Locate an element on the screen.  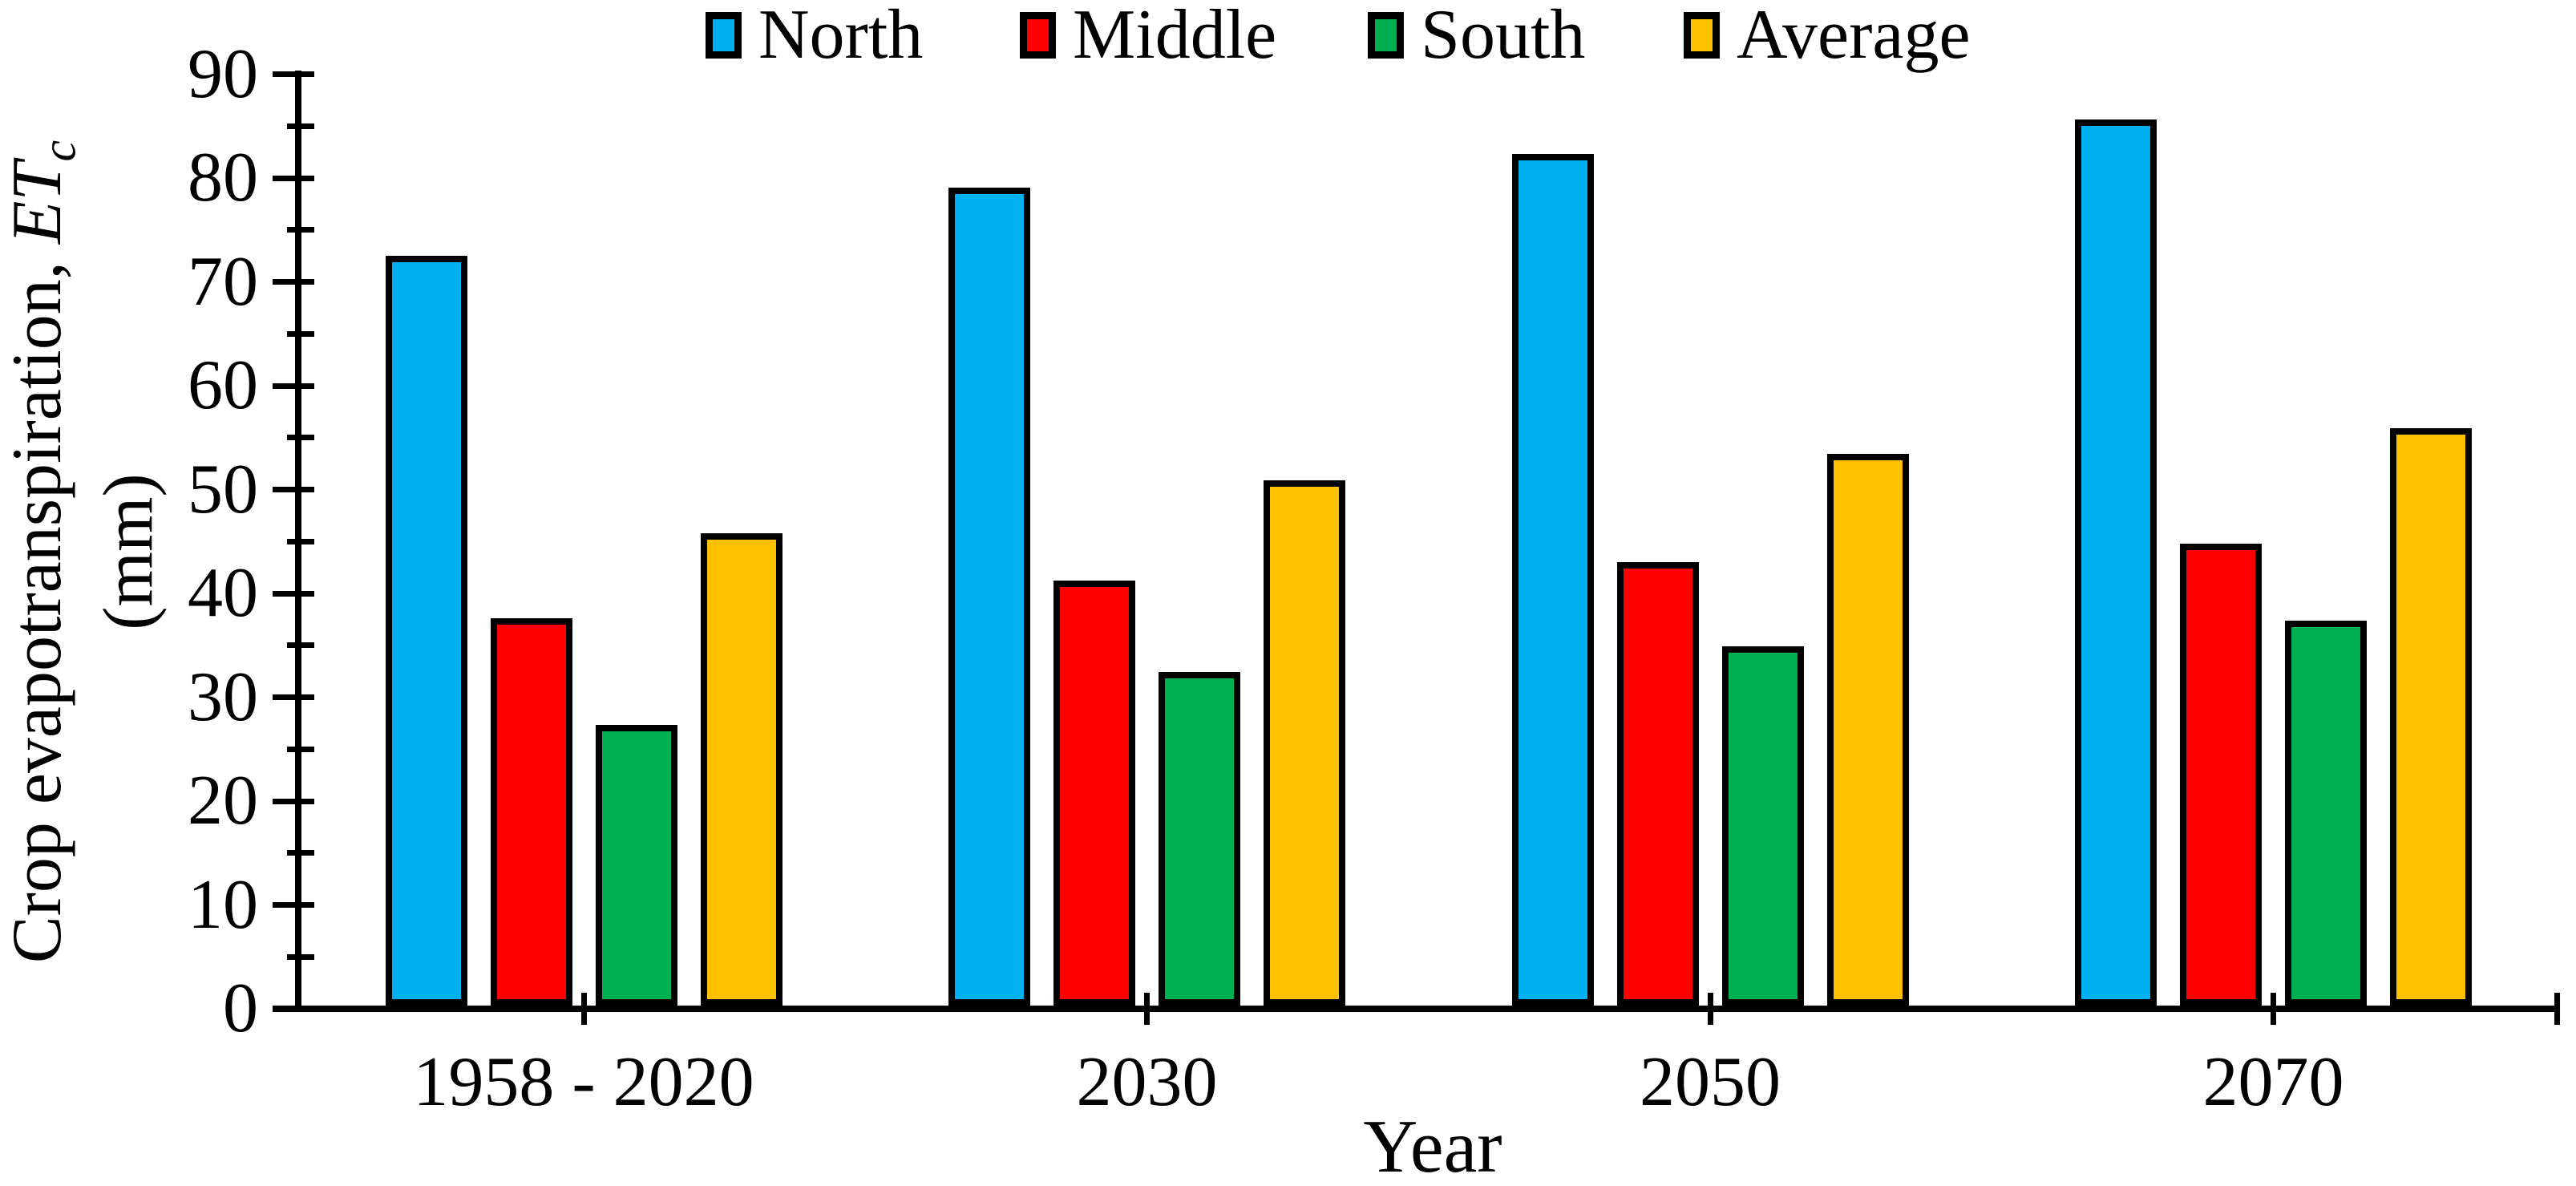
x-axis-title: Year is located at coordinates (1432, 1145).